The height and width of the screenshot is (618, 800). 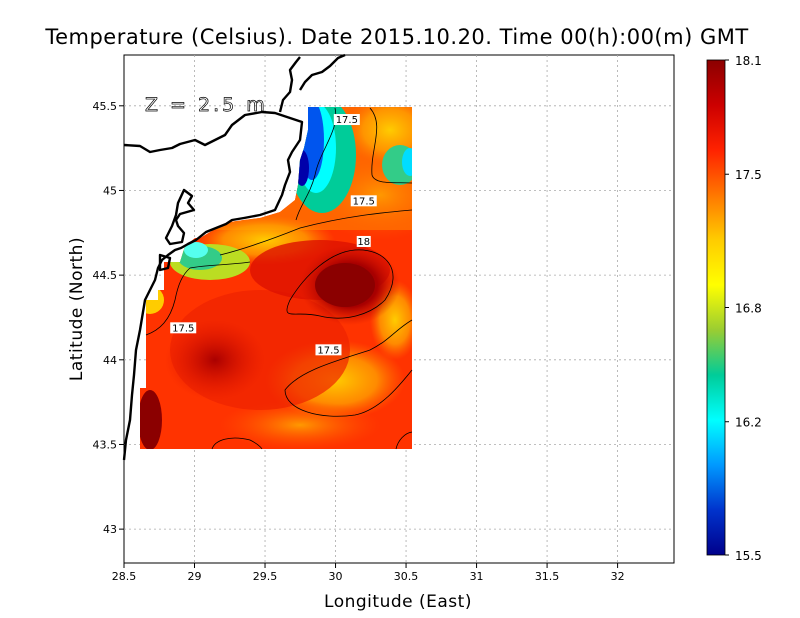 What do you see at coordinates (265, 576) in the screenshot?
I see `x-tick-label: 29.5` at bounding box center [265, 576].